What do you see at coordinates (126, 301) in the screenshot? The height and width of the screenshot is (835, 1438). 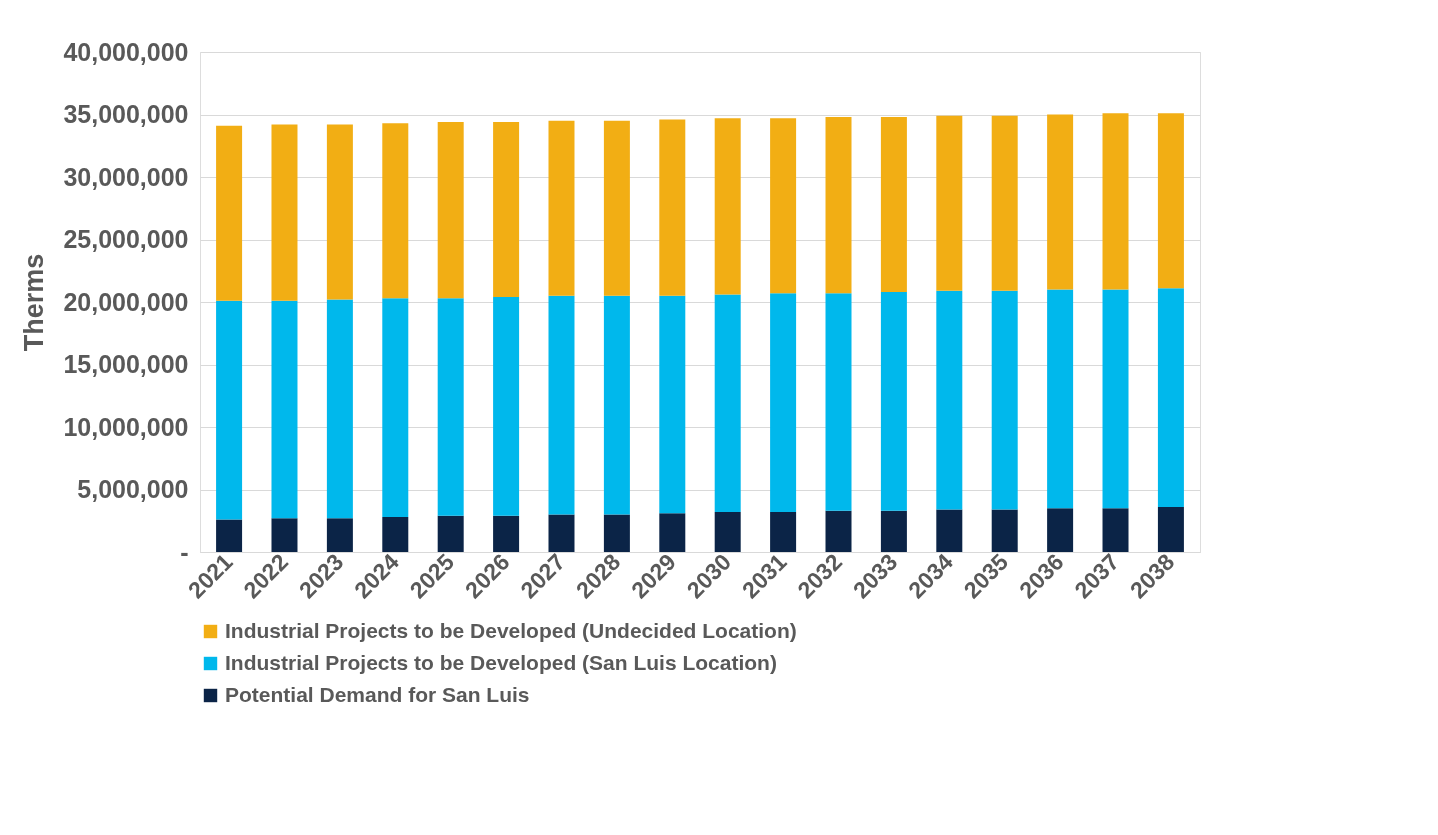 I see `y-tick-label: 20,000,000` at bounding box center [126, 301].